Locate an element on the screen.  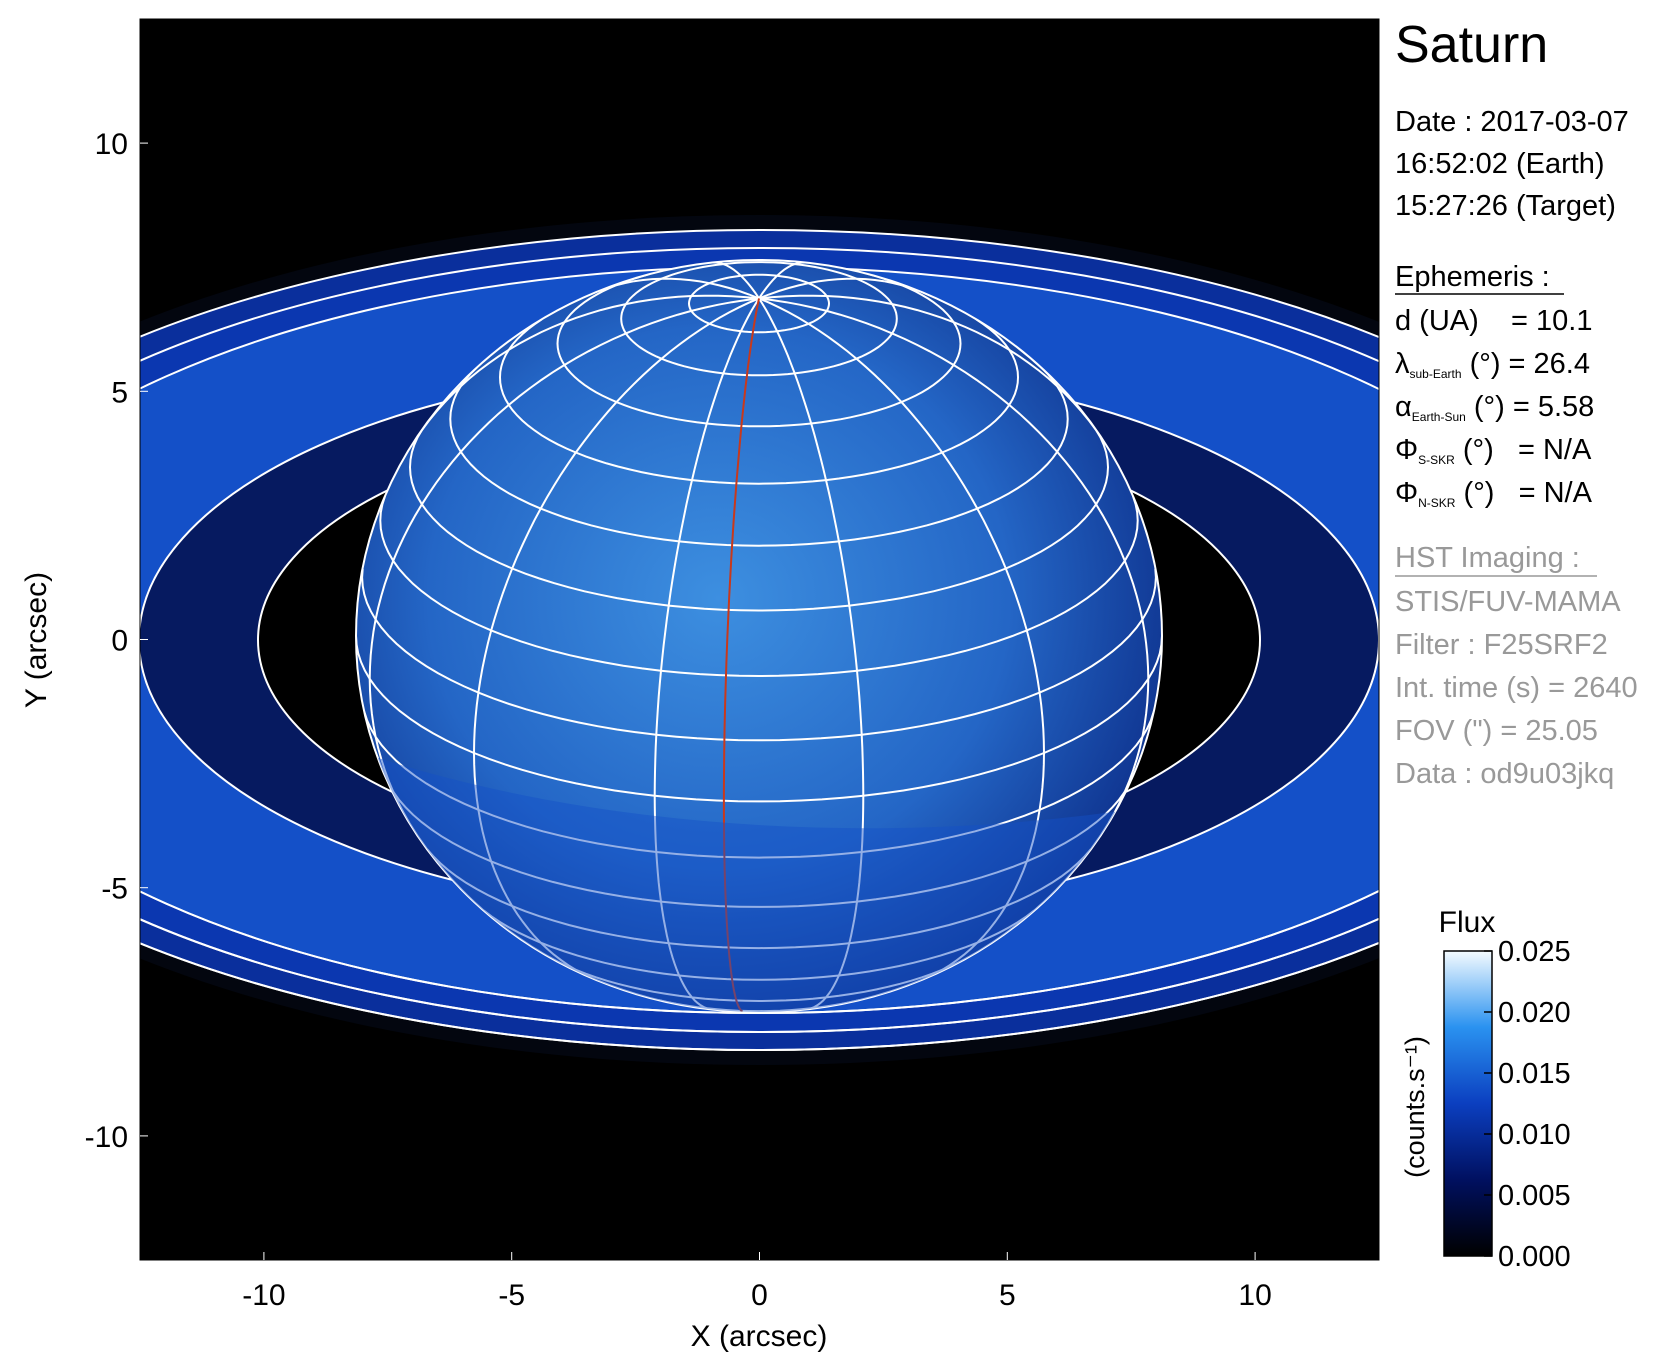
colorbar is located at coordinates (1468, 1103).